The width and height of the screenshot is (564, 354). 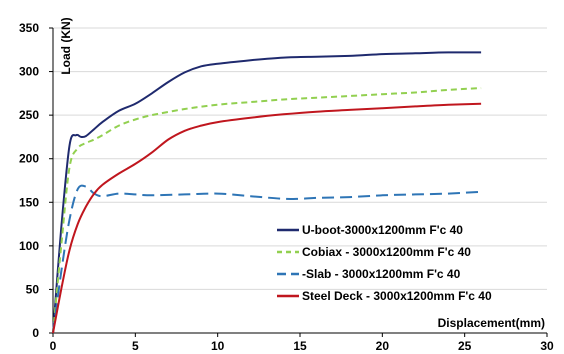 What do you see at coordinates (135, 346) in the screenshot?
I see `x-tick-label: 5` at bounding box center [135, 346].